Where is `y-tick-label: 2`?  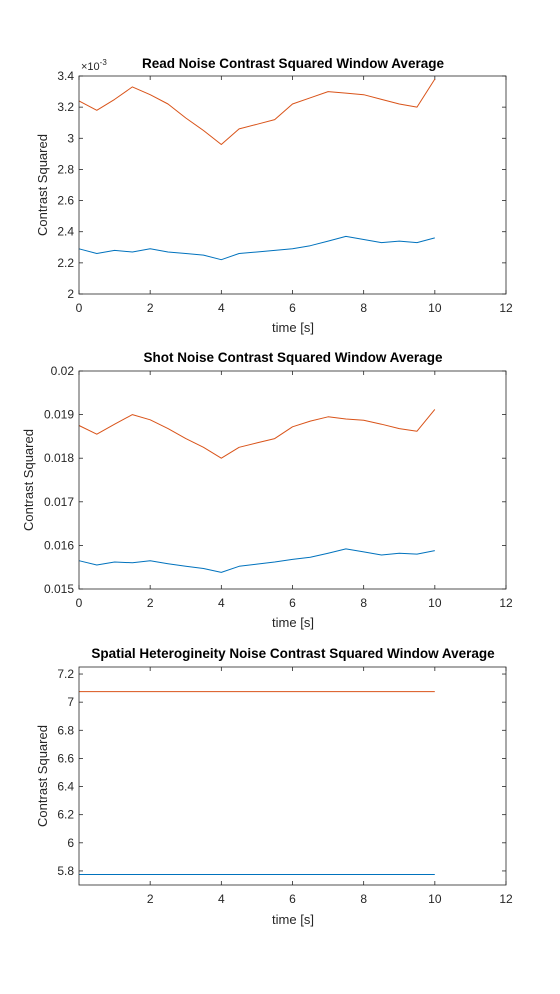 y-tick-label: 2 is located at coordinates (70, 294).